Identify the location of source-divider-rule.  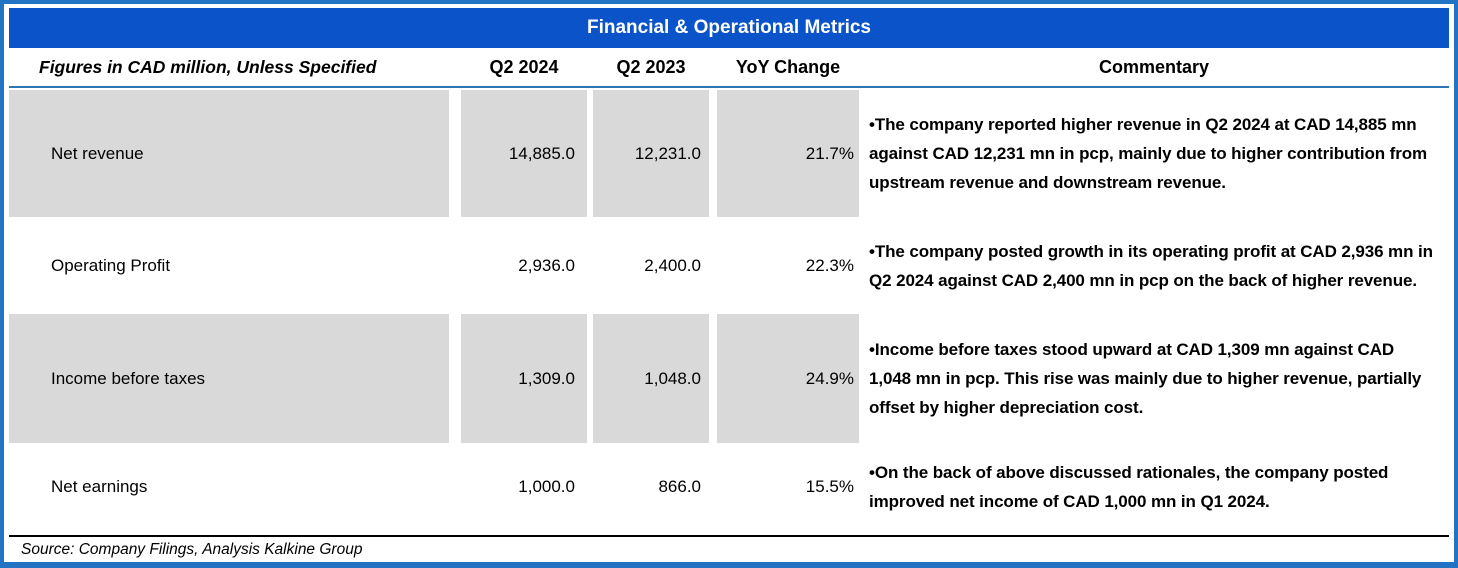
(729, 536).